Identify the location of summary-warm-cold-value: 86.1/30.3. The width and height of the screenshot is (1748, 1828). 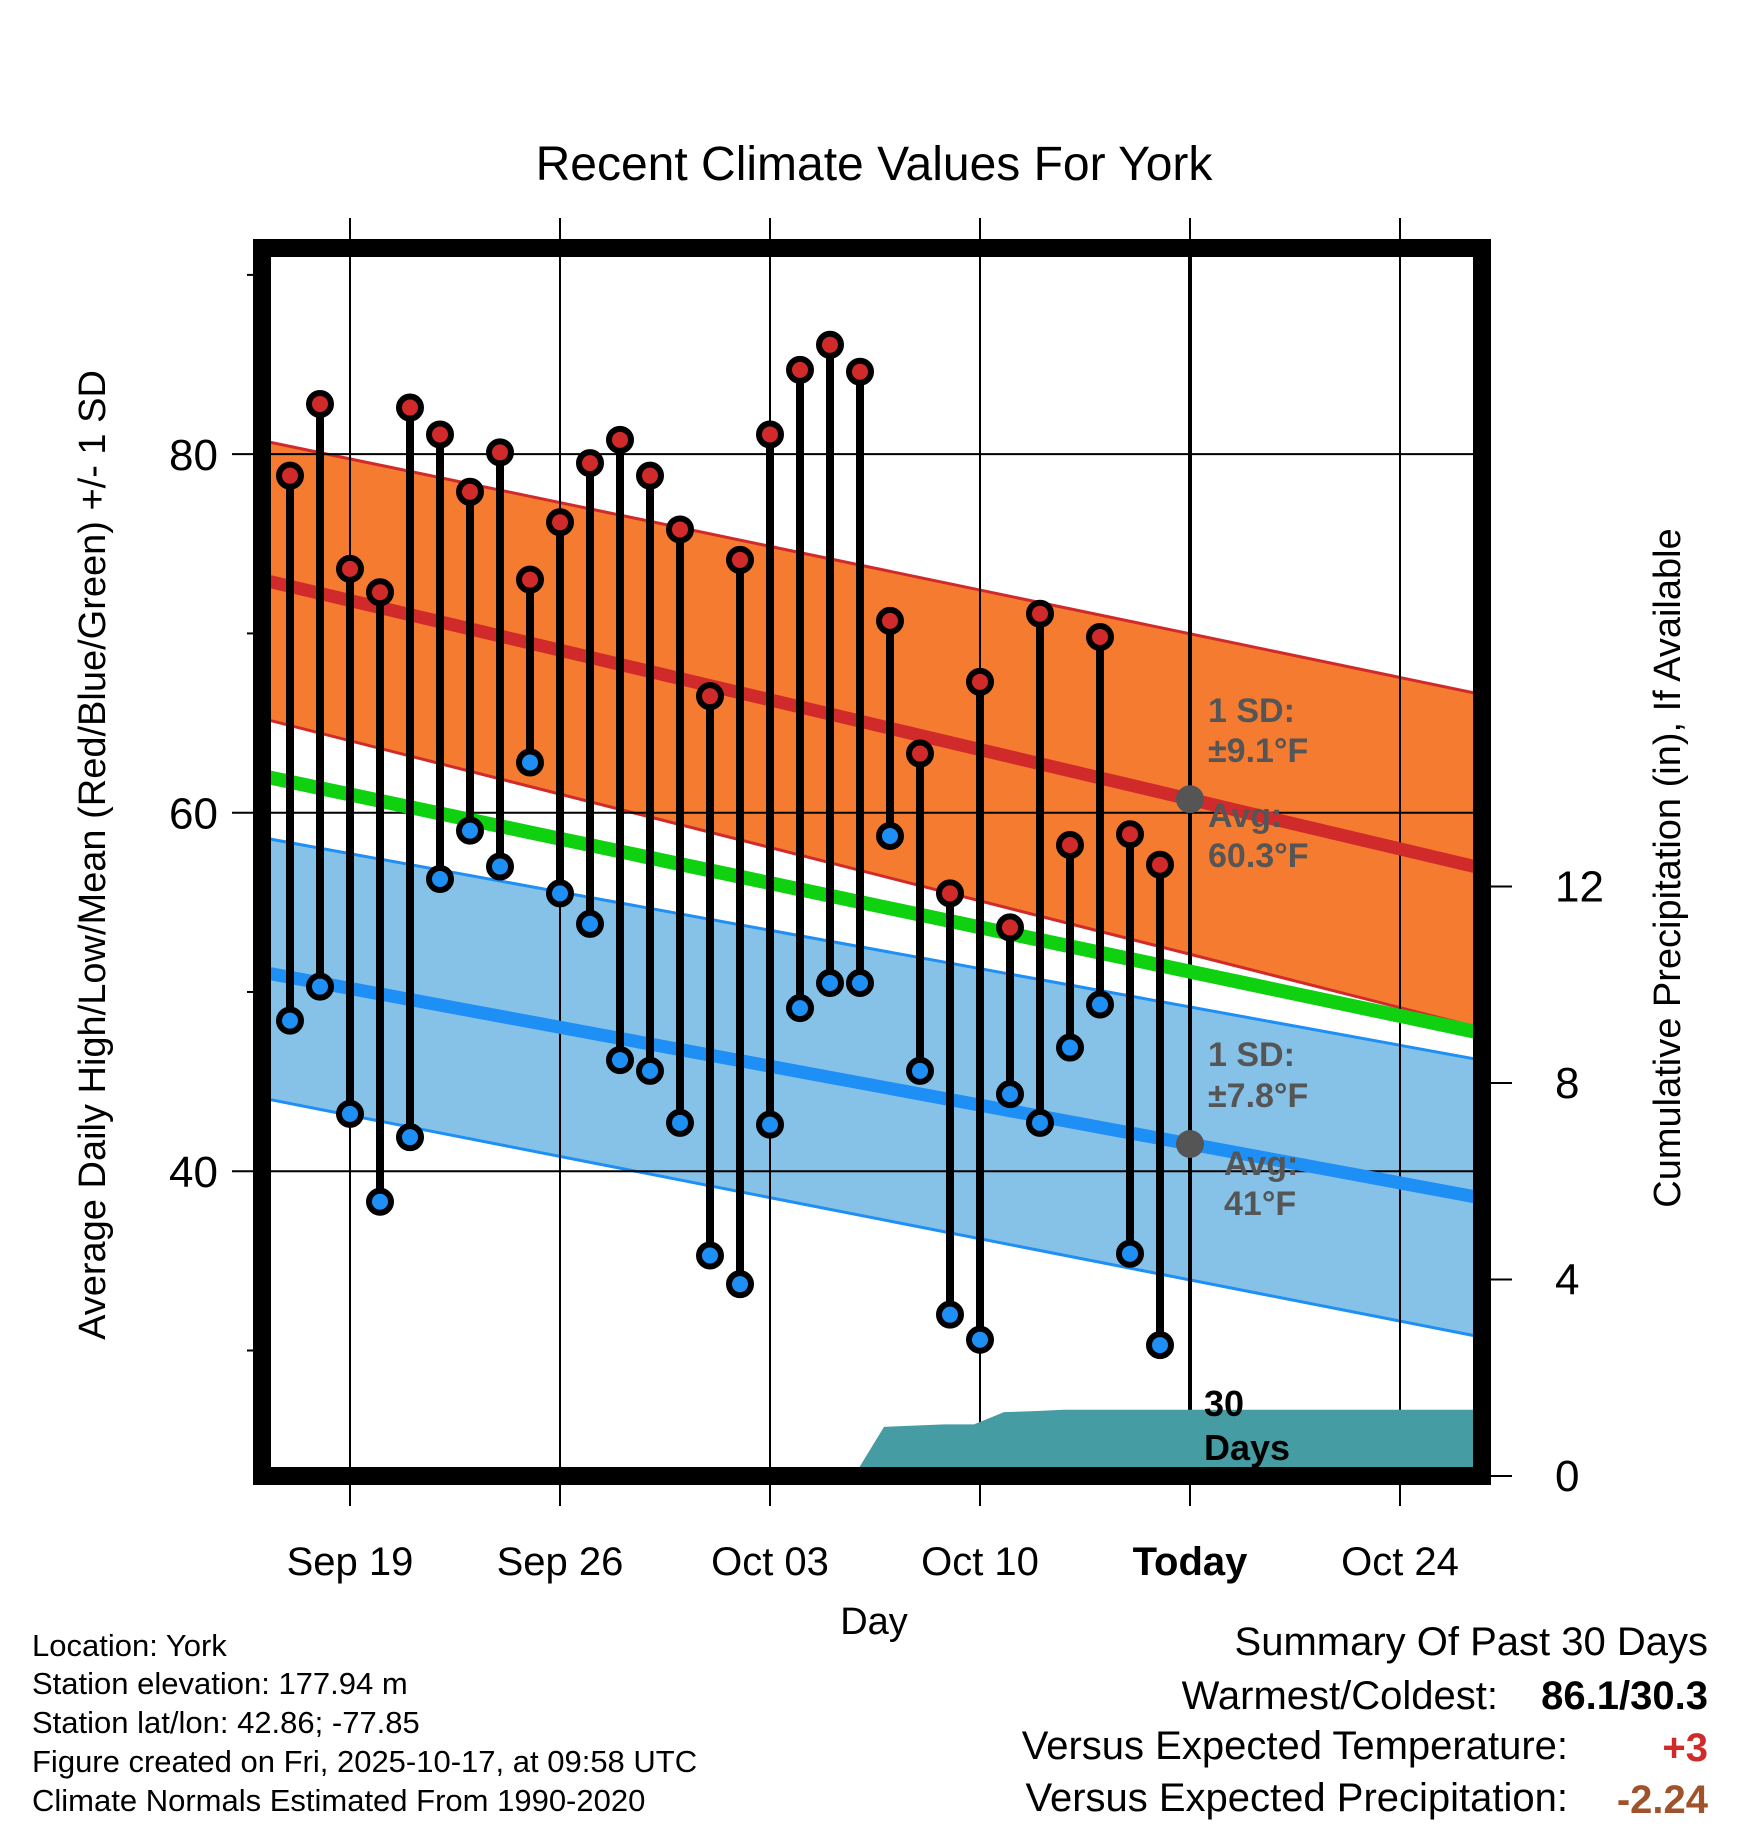
(1624, 1696).